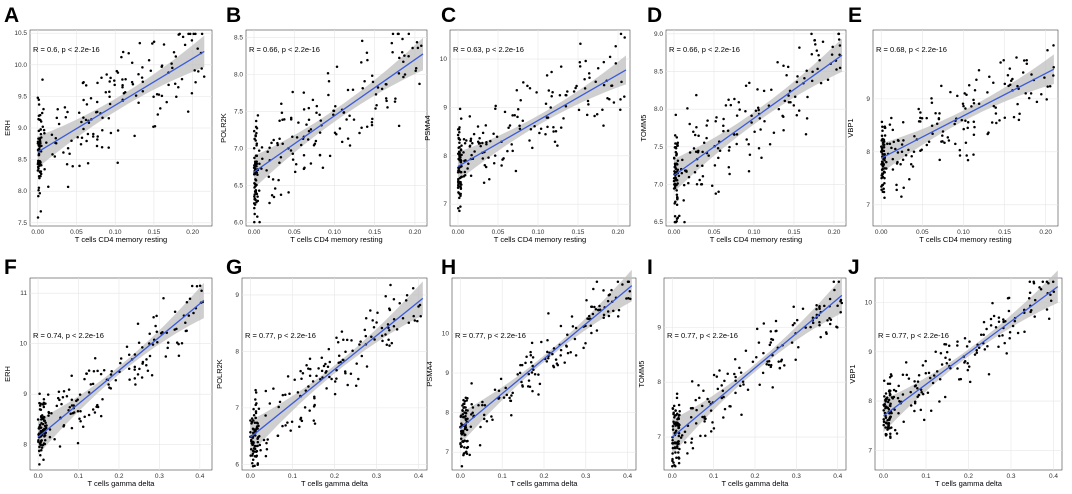 This screenshot has width=1072, height=494. What do you see at coordinates (963, 232) in the screenshot?
I see `x-tick-label: 0.10` at bounding box center [963, 232].